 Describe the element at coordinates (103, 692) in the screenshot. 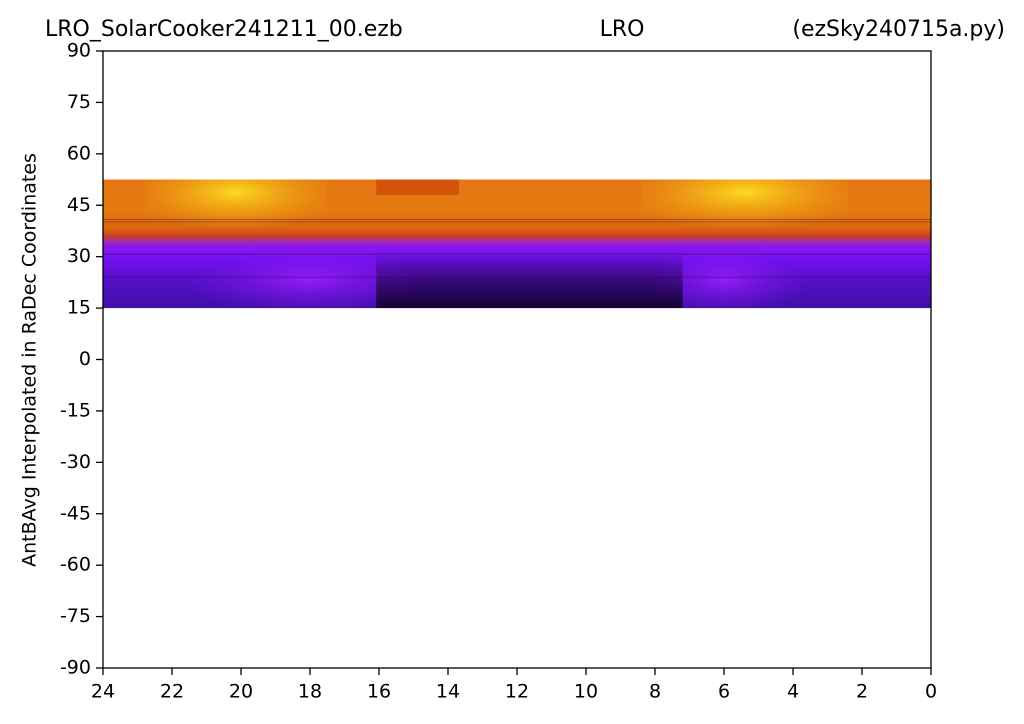

I see `x-tick-label: 24` at that location.